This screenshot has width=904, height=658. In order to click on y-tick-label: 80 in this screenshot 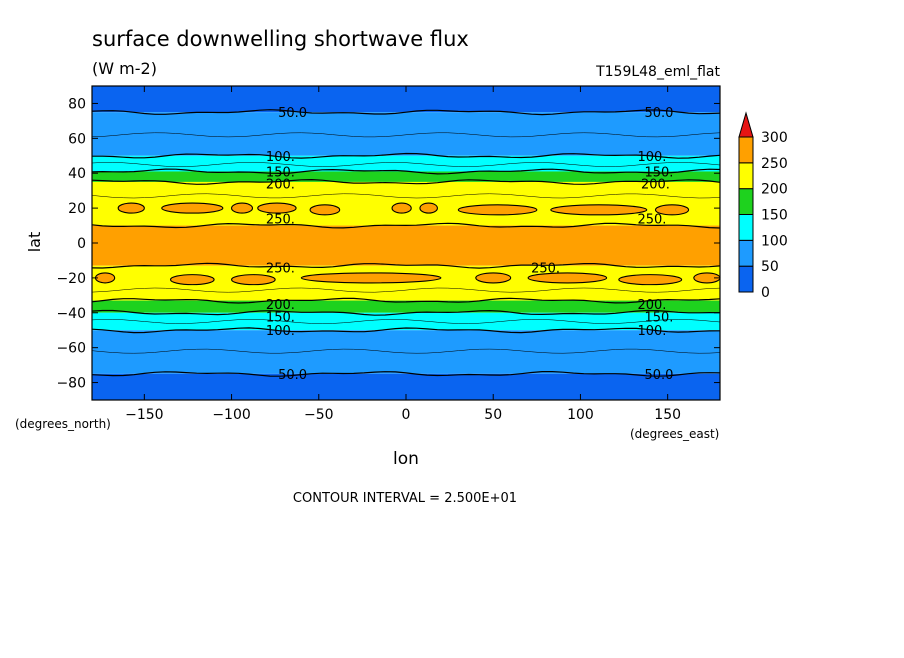, I will do `click(77, 104)`.